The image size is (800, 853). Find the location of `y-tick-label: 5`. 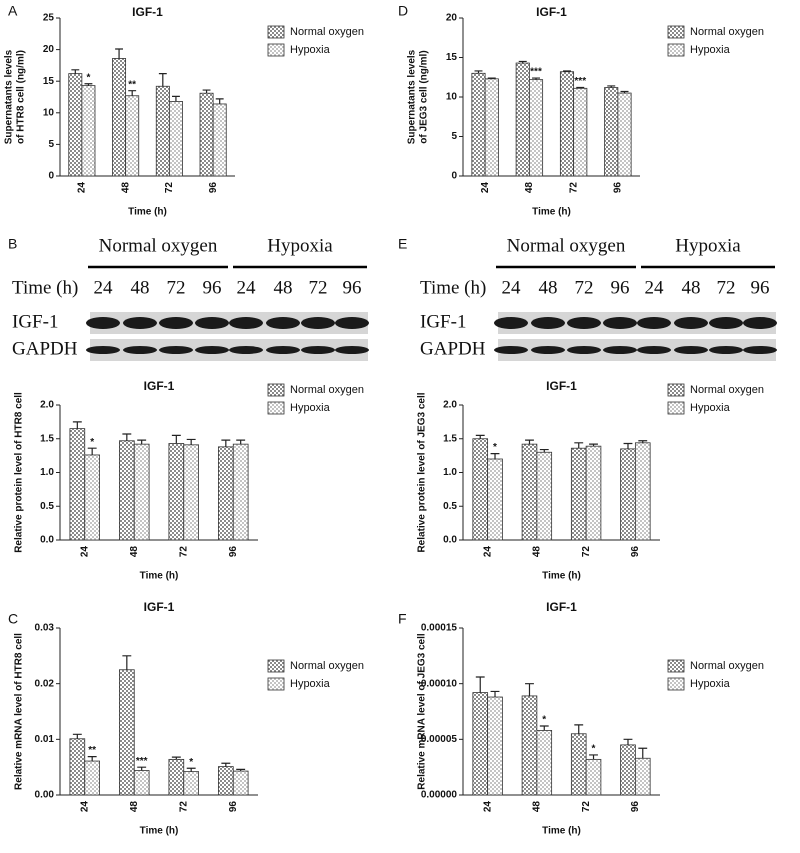

y-tick-label: 5 is located at coordinates (51, 144).